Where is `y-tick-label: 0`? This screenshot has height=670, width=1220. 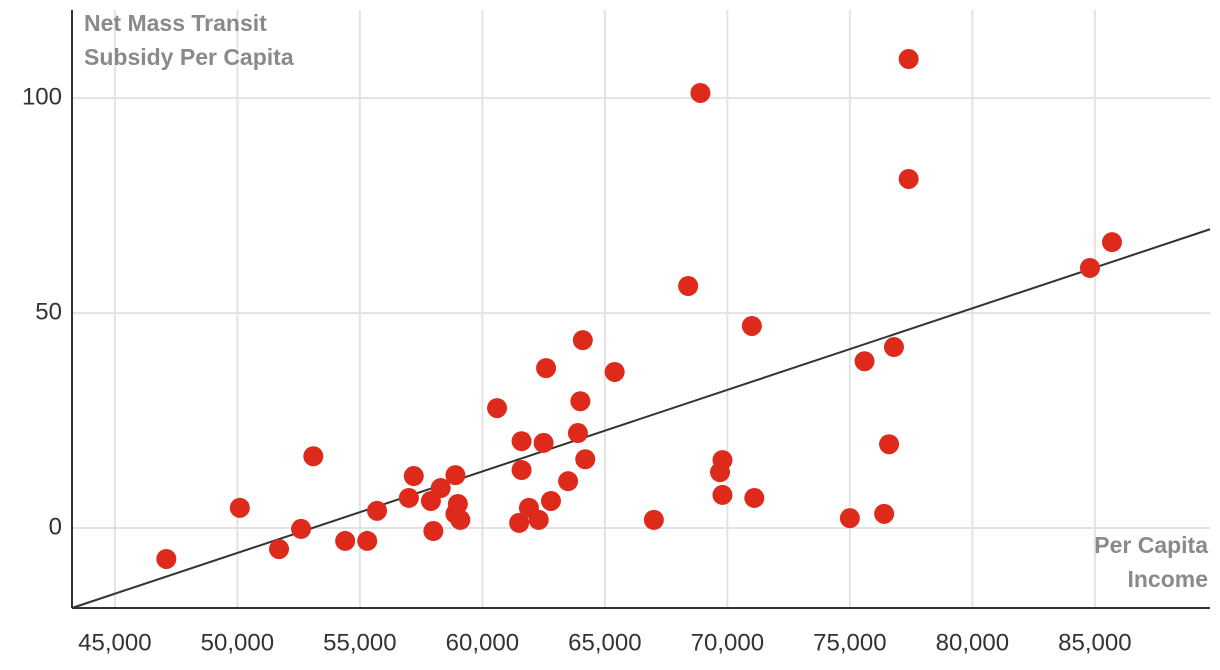
y-tick-label: 0 is located at coordinates (55, 526).